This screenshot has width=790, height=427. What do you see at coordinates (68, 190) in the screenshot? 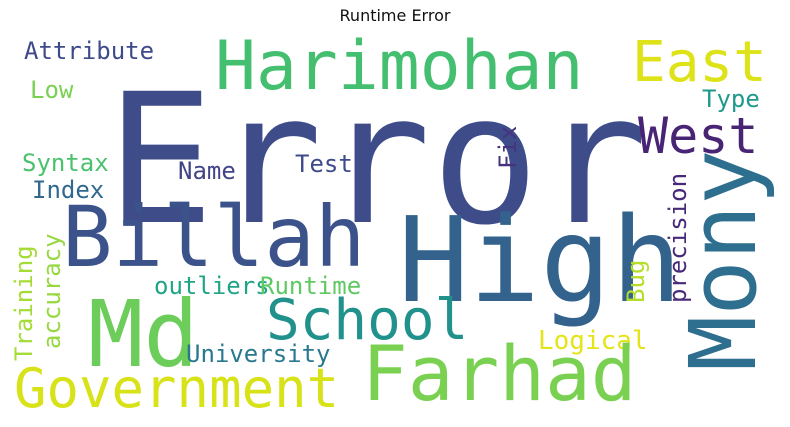
I see `word-index: Index` at bounding box center [68, 190].